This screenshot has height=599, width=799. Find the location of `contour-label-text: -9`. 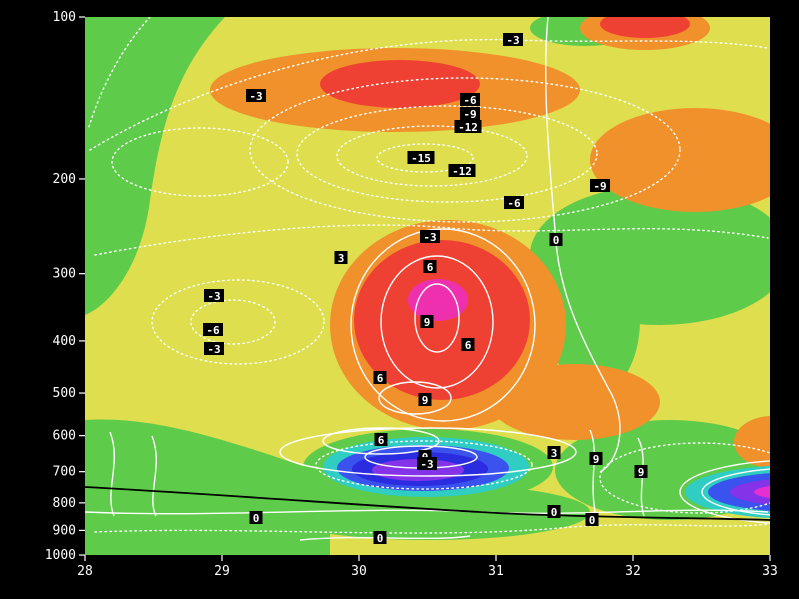

contour-label-text: -9 is located at coordinates (469, 114).